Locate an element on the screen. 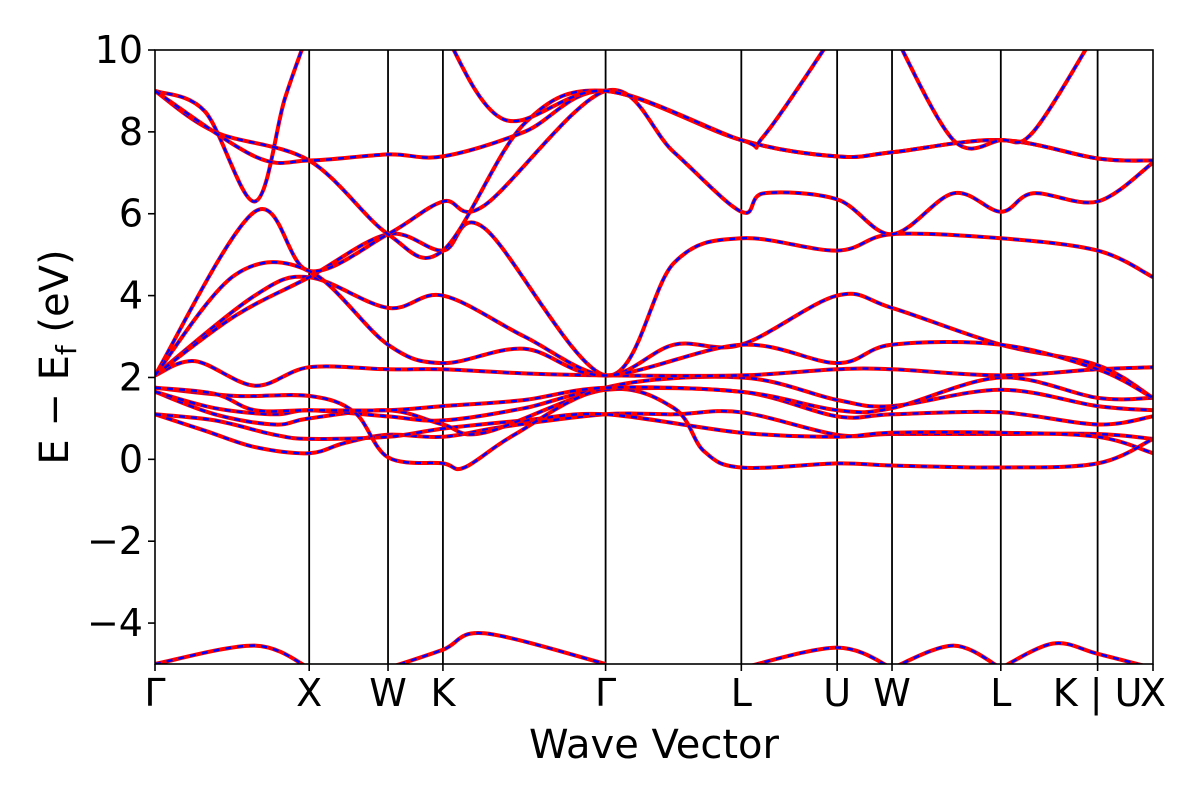 This screenshot has width=1200, height=800. y-tick-label-0: −4 is located at coordinates (115, 623).